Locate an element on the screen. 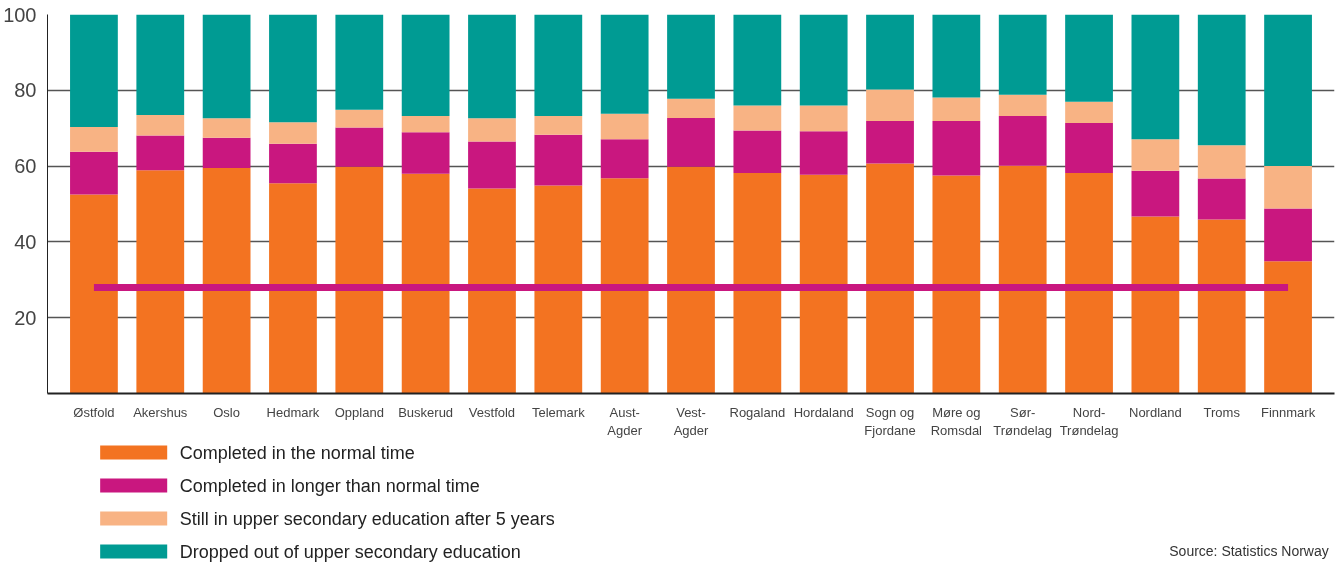 The width and height of the screenshot is (1344, 578). x-tick-label: Sogn og Fjordane is located at coordinates (890, 421).